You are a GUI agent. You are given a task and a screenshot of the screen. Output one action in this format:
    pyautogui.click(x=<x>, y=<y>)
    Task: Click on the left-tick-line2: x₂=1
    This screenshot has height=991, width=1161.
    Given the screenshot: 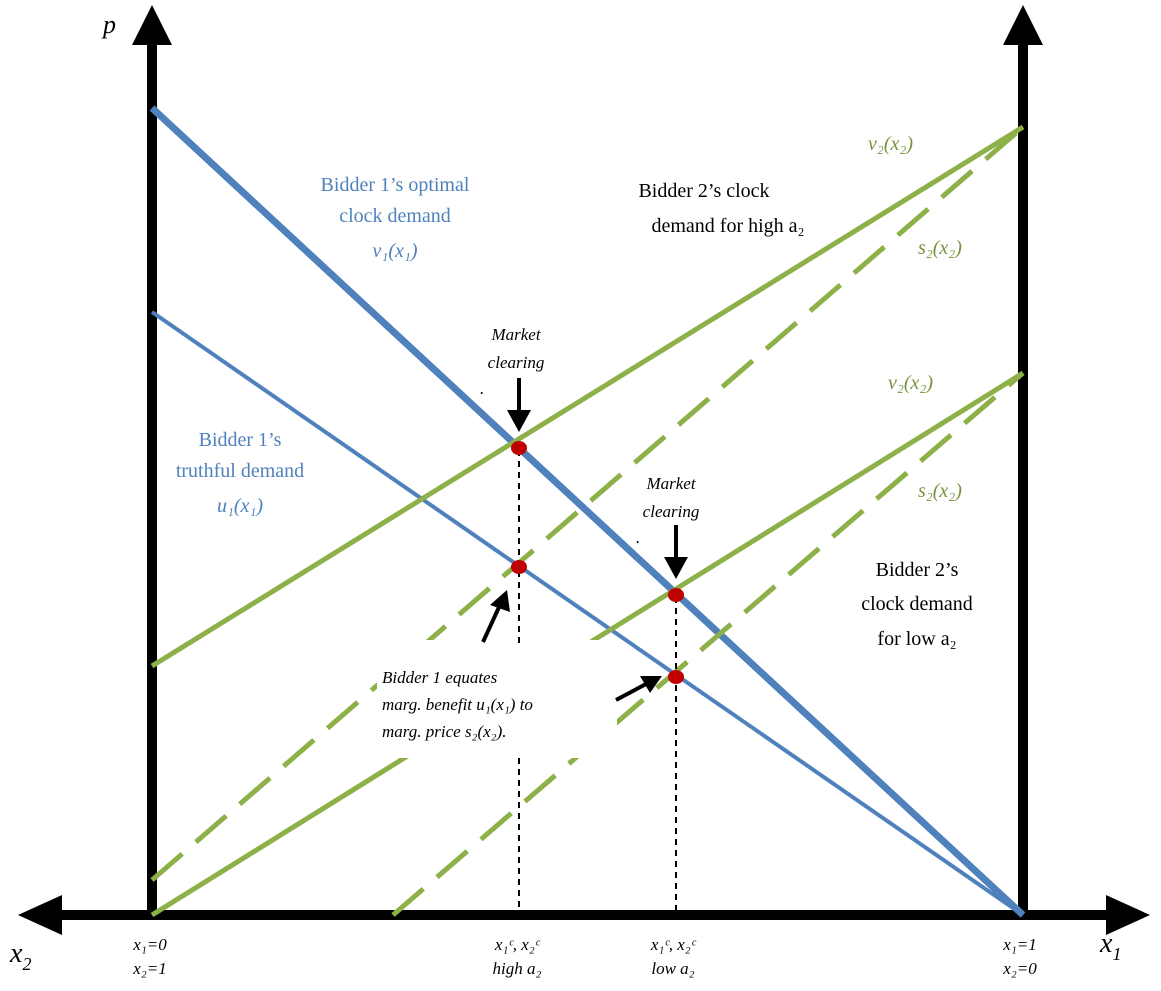 What is the action you would take?
    pyautogui.click(x=149, y=968)
    